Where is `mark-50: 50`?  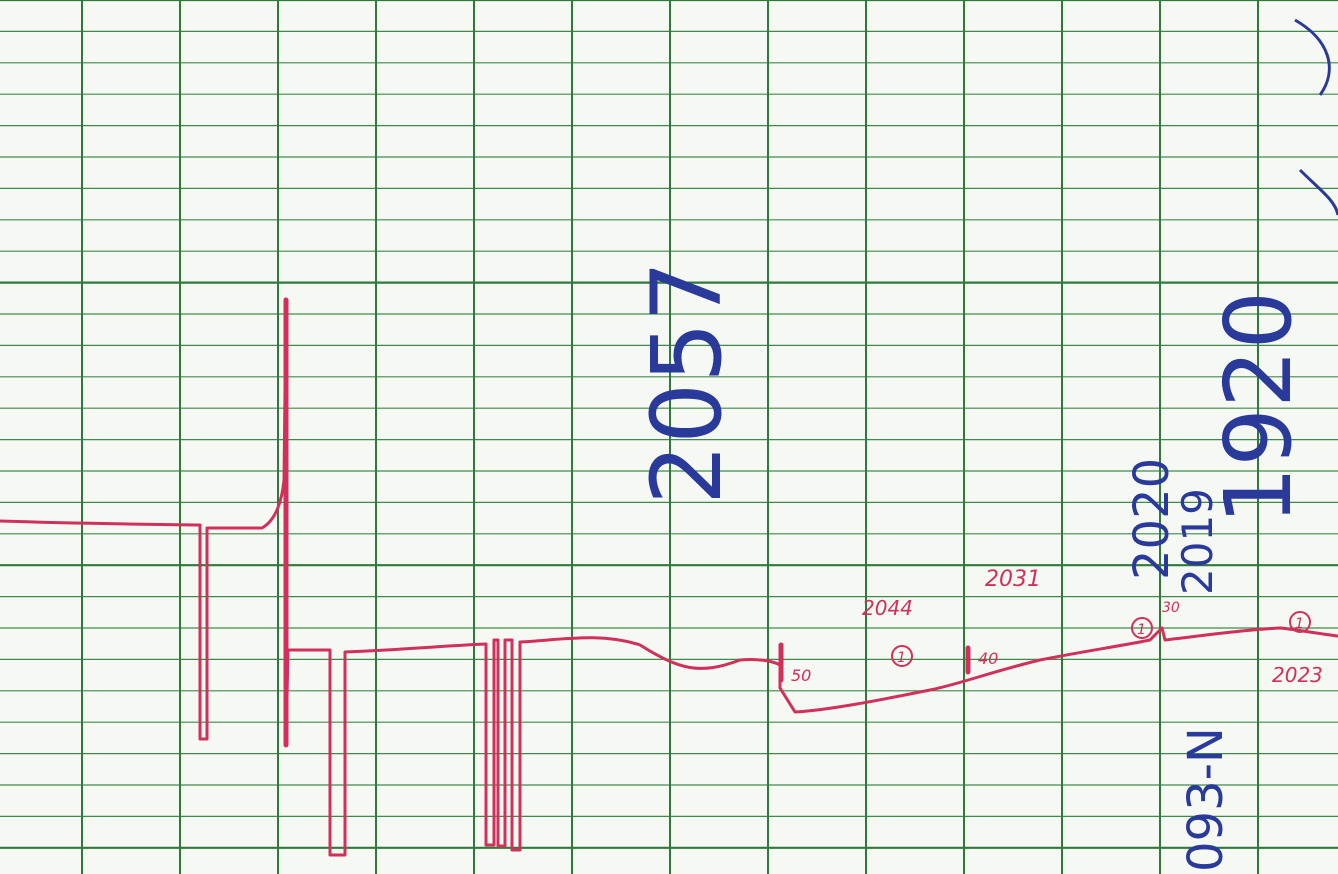
mark-50: 50 is located at coordinates (801, 675).